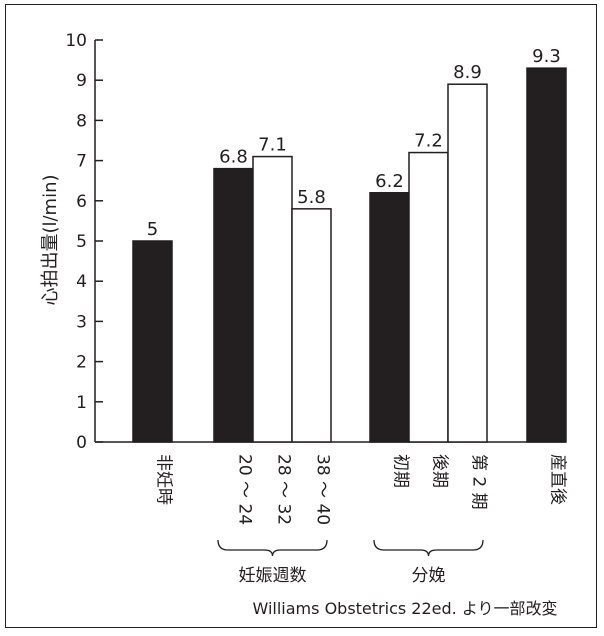  I want to click on y-tick-label: 6, so click(81, 202).